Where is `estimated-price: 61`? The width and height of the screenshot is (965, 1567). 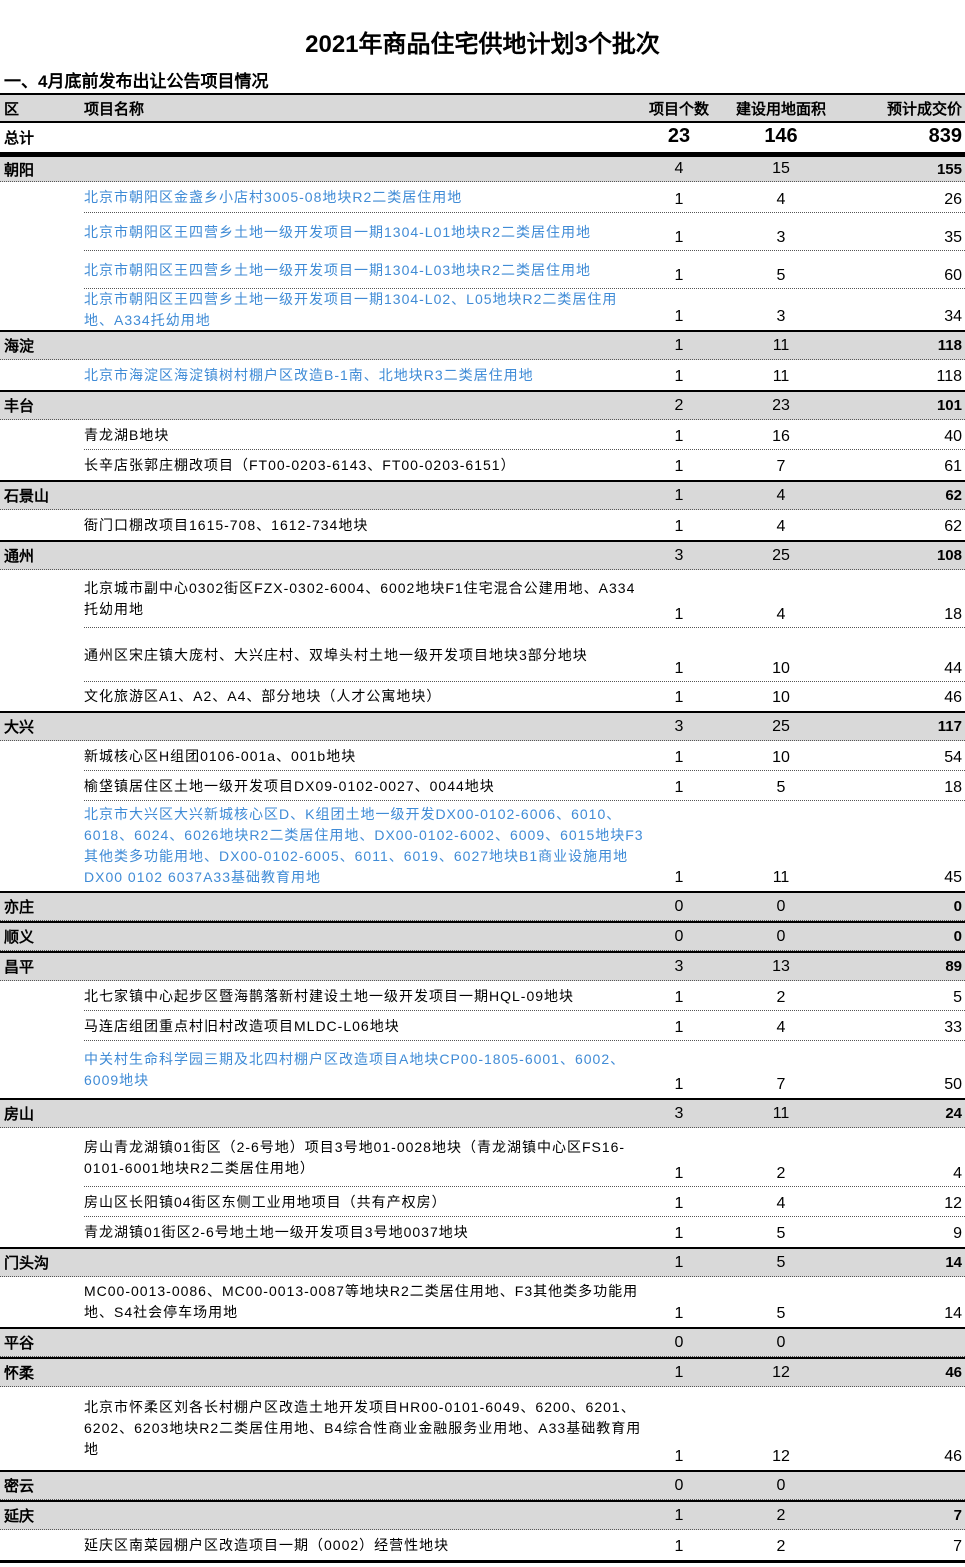 estimated-price: 61 is located at coordinates (953, 466).